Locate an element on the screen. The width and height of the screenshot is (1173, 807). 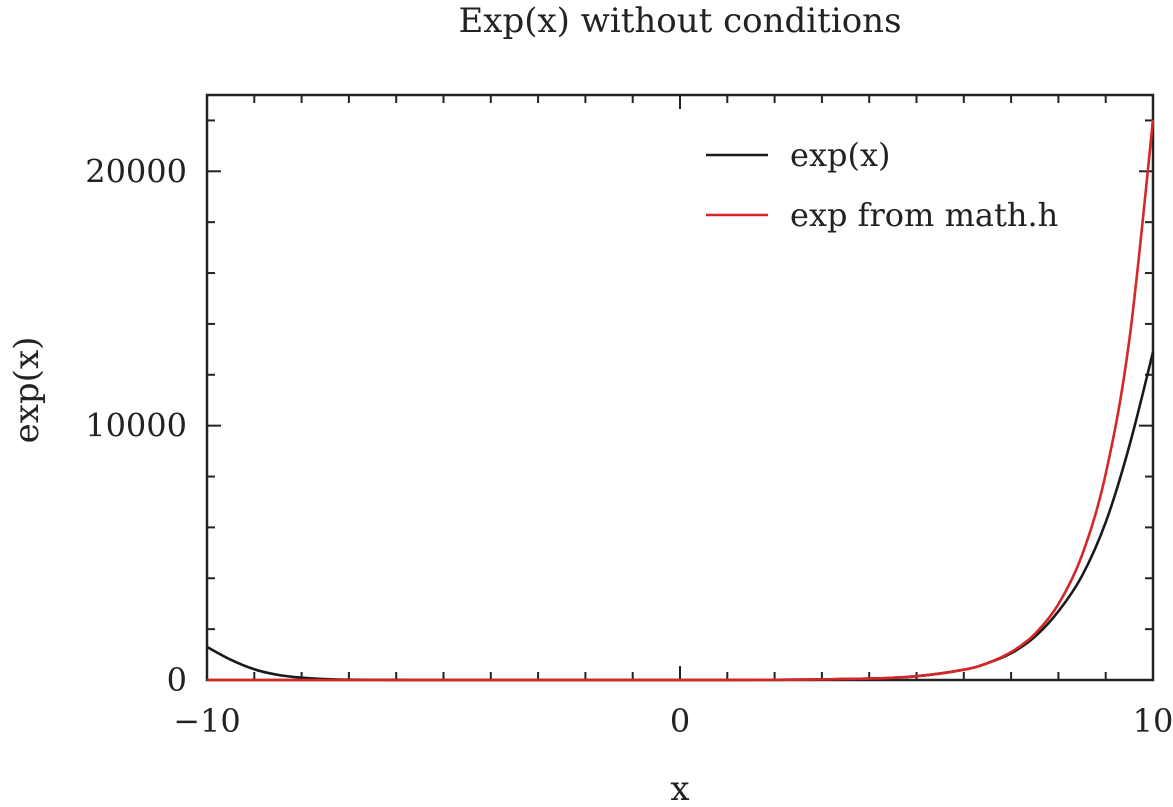
y-tick-label: 0 is located at coordinates (177, 680).